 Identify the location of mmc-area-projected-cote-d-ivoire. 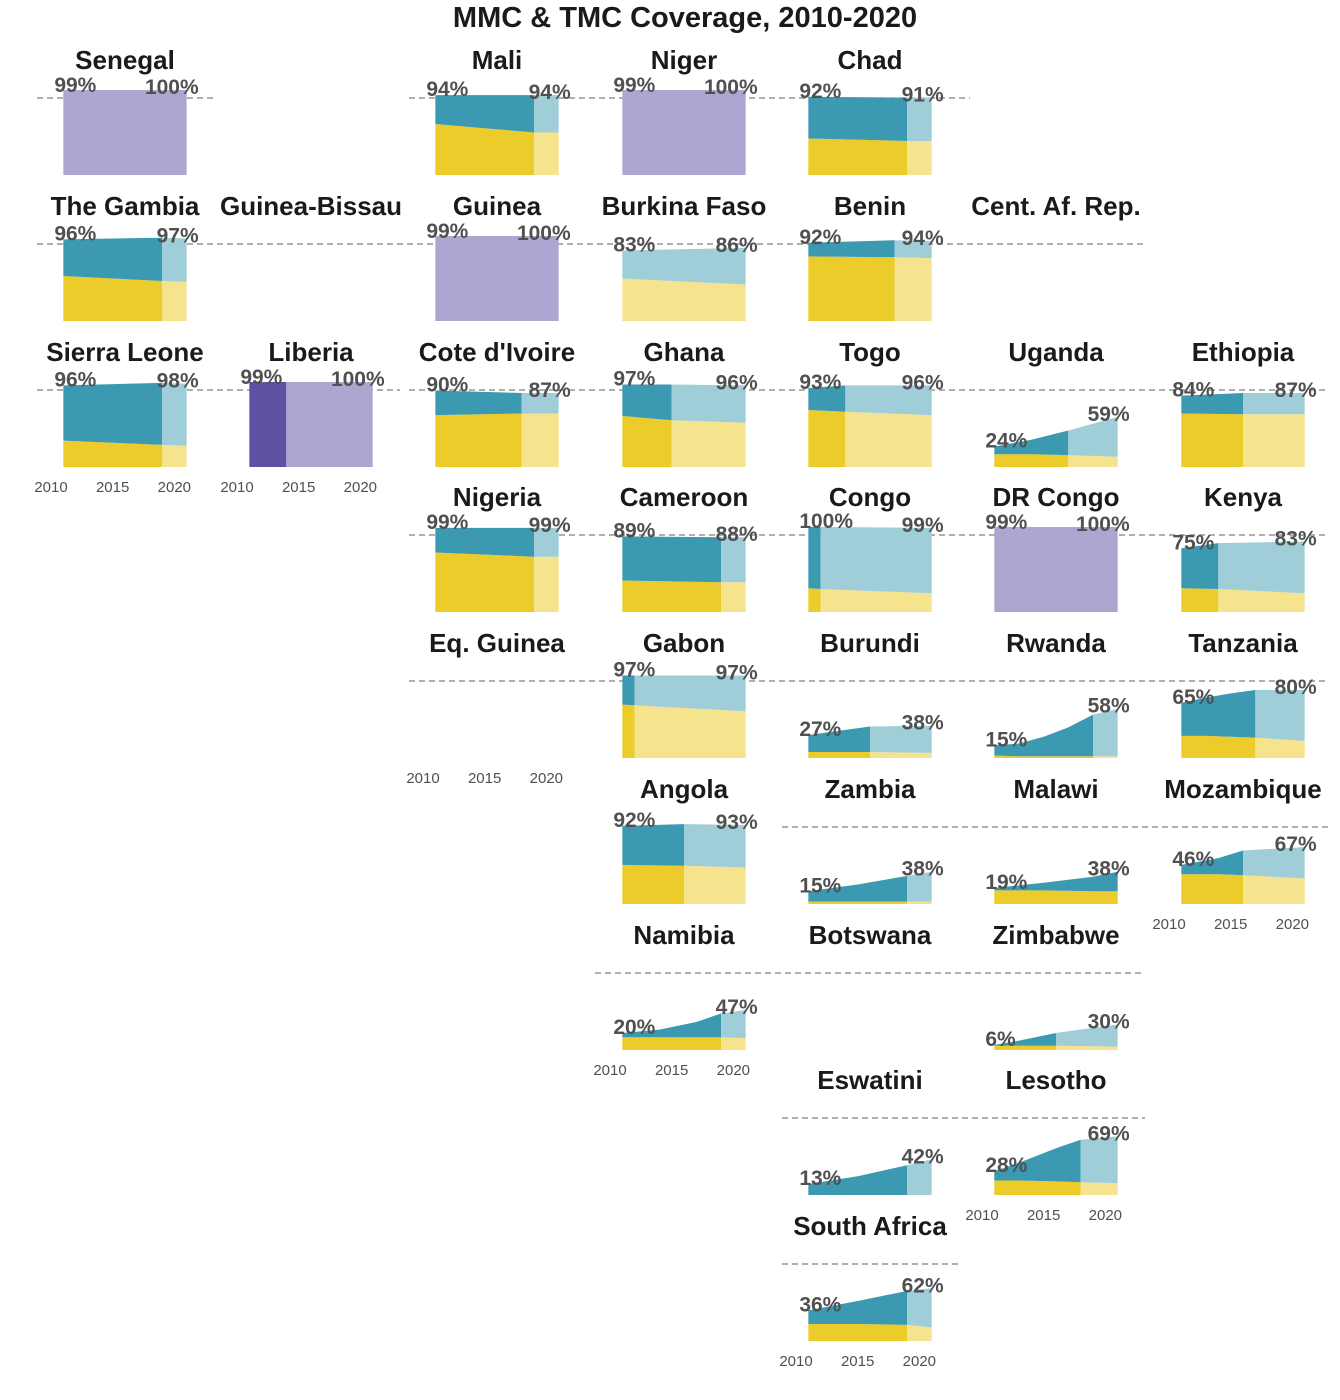
(540, 403).